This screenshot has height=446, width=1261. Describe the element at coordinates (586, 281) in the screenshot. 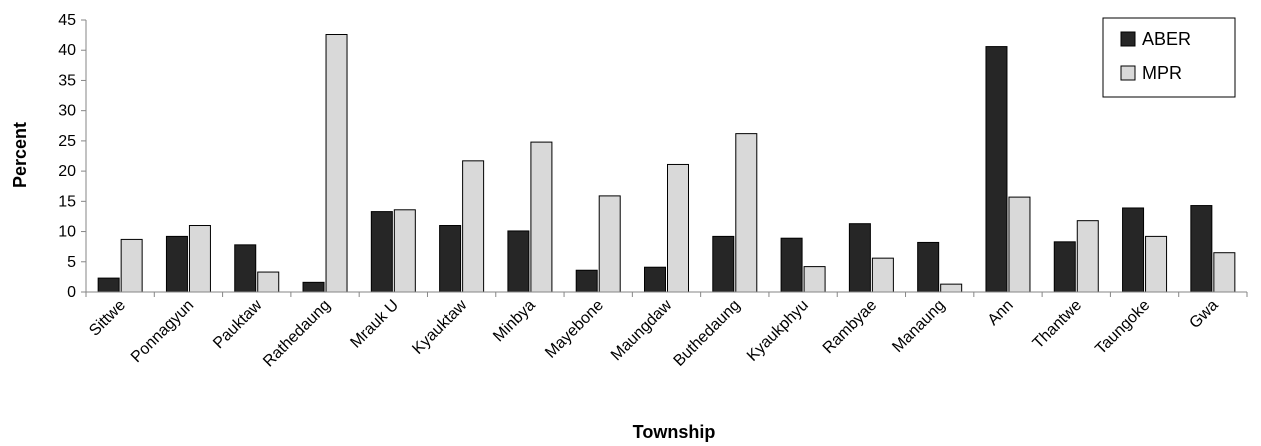

I see `bar-aber-mayebone` at that location.